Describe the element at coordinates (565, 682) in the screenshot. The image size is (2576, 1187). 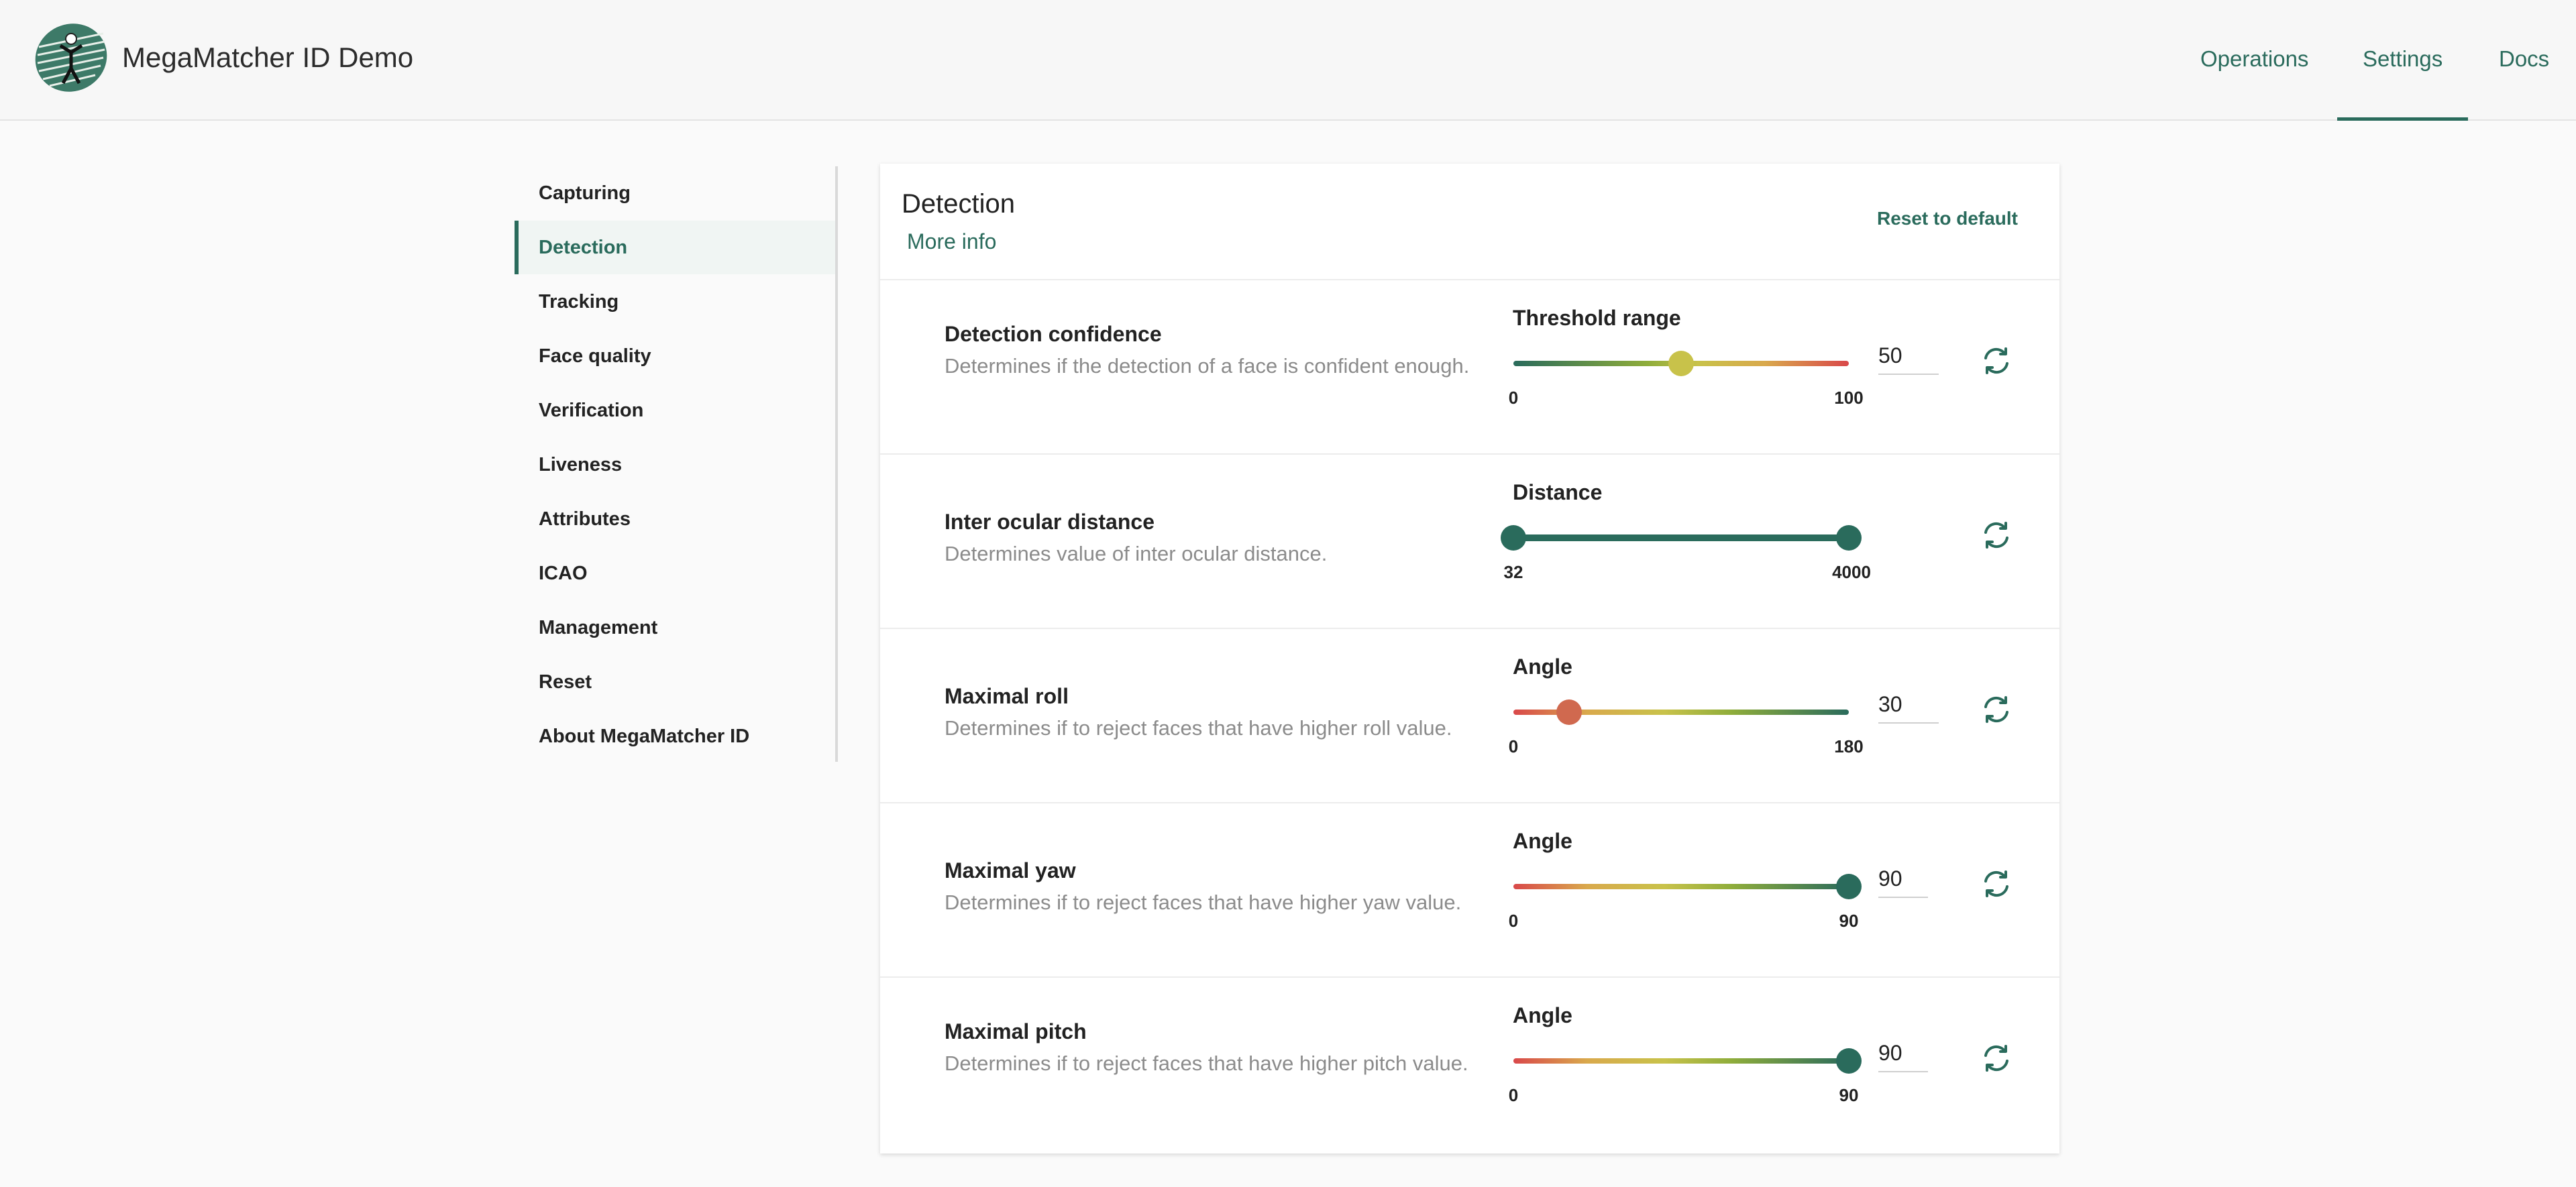
I see `sidebar-item-reset: Reset` at that location.